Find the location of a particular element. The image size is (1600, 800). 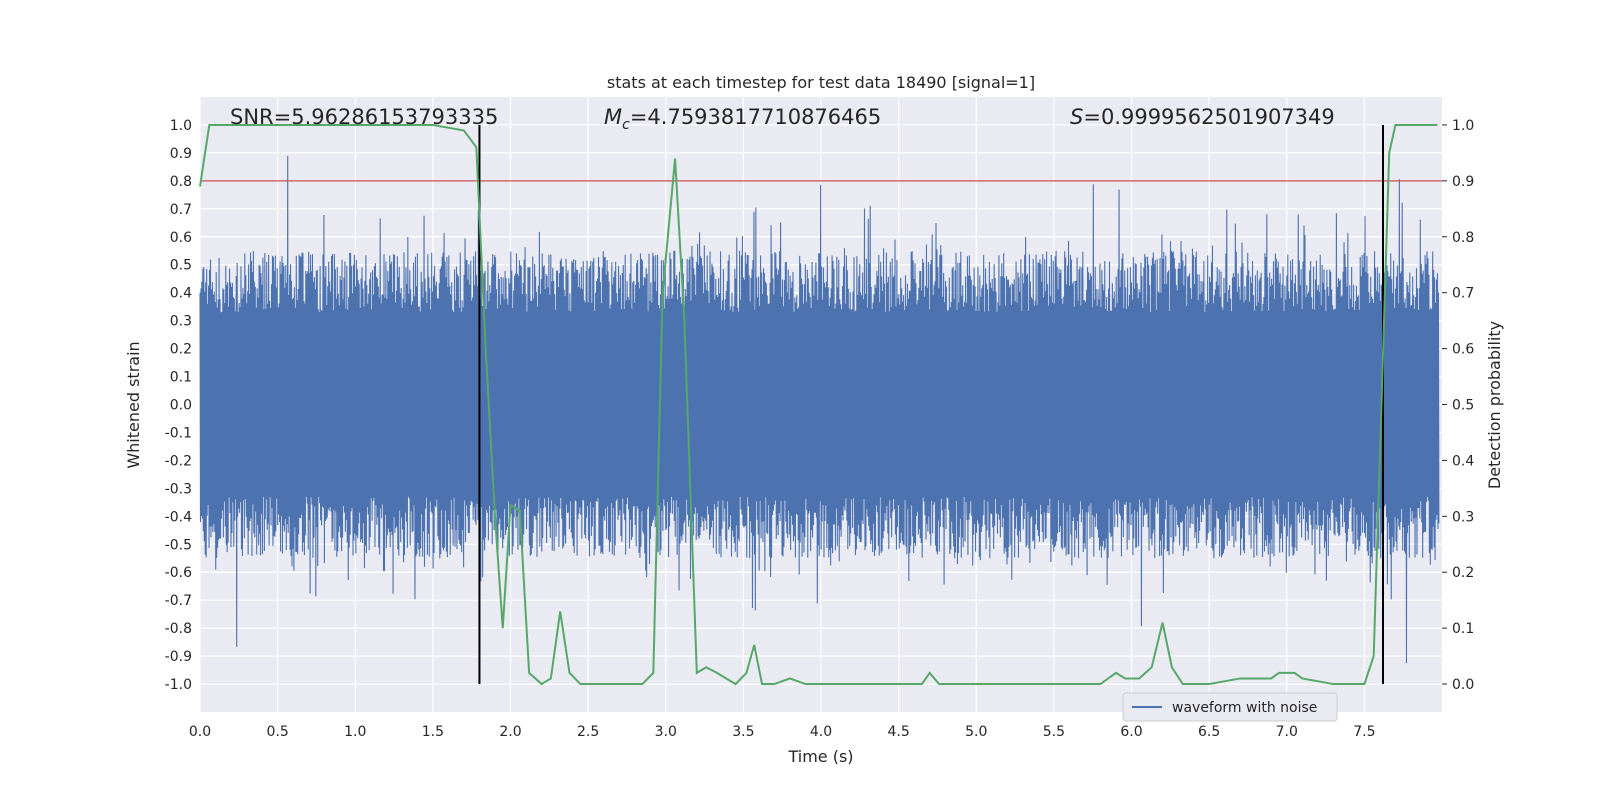

y-left-tick-label: 0.5 is located at coordinates (181, 266).